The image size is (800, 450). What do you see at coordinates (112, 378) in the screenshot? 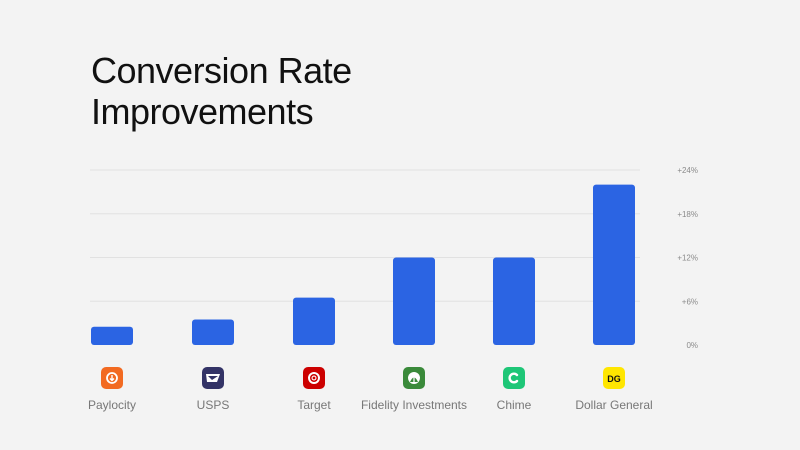
I see `paylocity-logo-icon` at bounding box center [112, 378].